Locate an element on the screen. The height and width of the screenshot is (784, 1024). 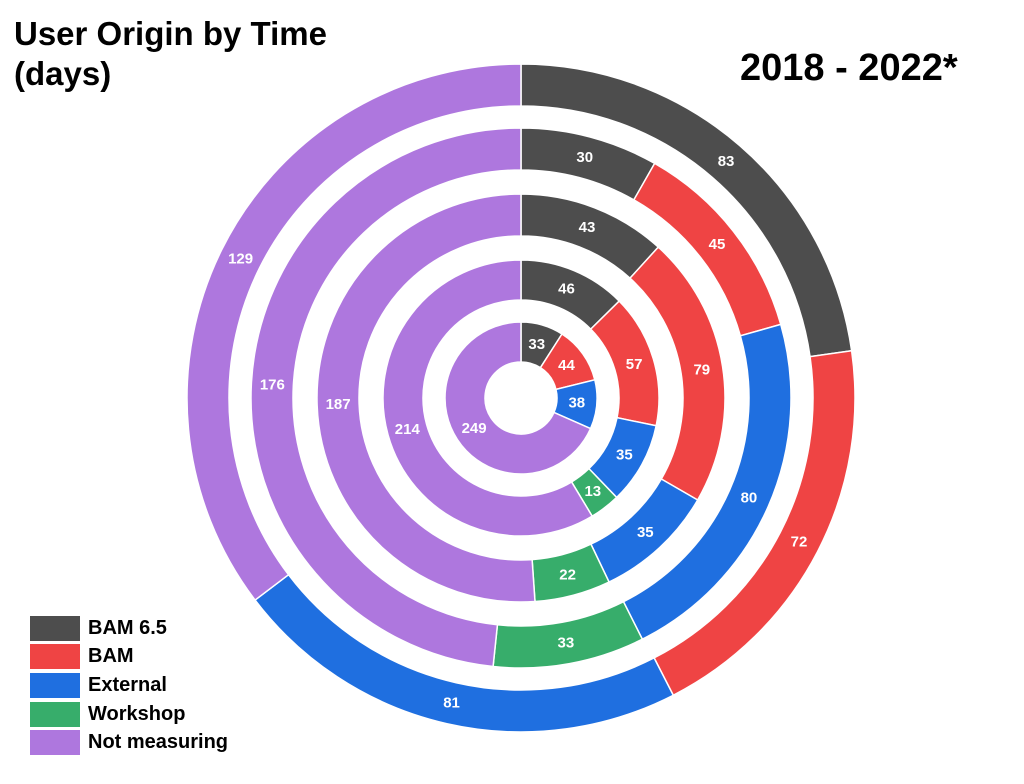
ring-3-label-workshop: 22 is located at coordinates (567, 574).